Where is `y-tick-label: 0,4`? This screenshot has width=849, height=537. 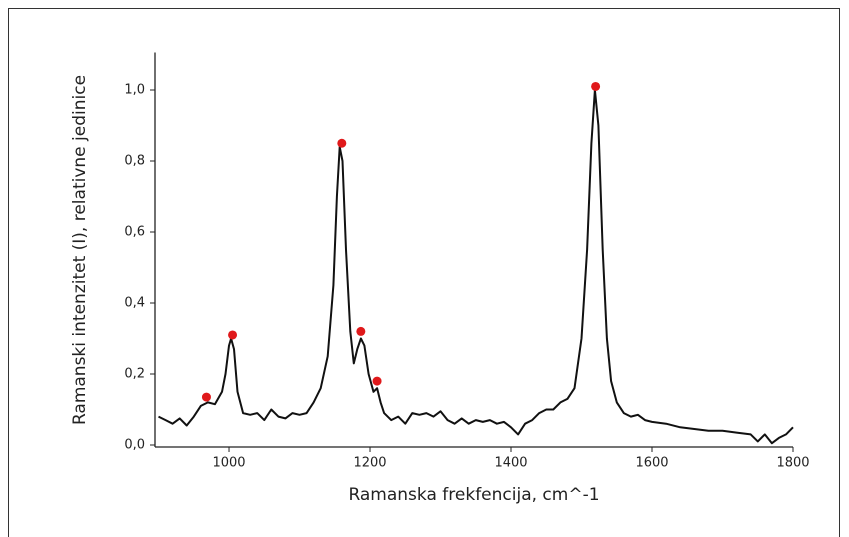
y-tick-label: 0,4 is located at coordinates (134, 303).